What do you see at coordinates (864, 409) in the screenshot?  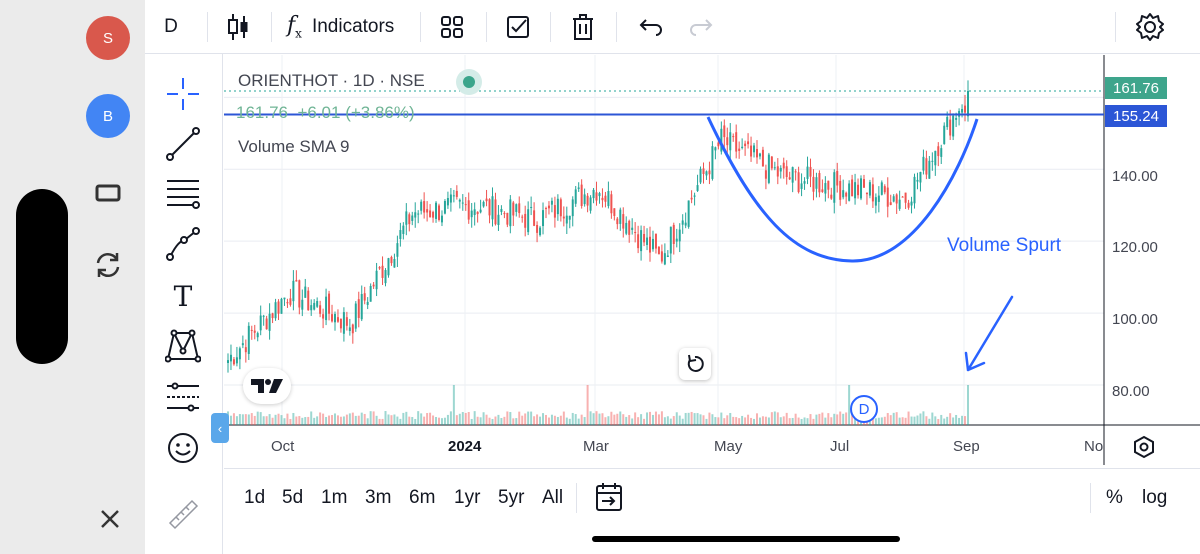 I see `dividend-marker: D` at bounding box center [864, 409].